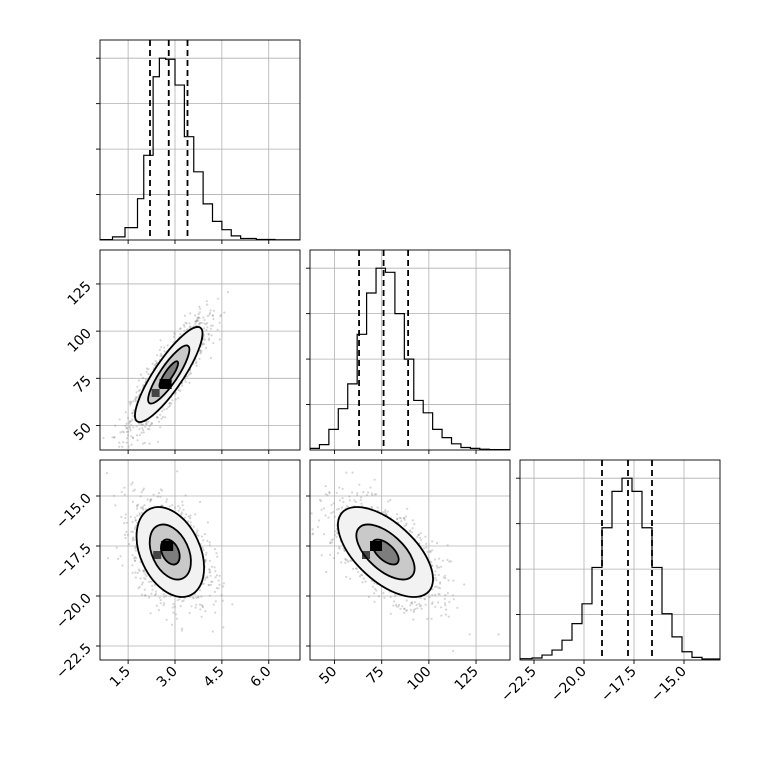 The width and height of the screenshot is (760, 760). Describe the element at coordinates (74, 512) in the screenshot. I see `y-tick-label-p3: −15.0` at that location.